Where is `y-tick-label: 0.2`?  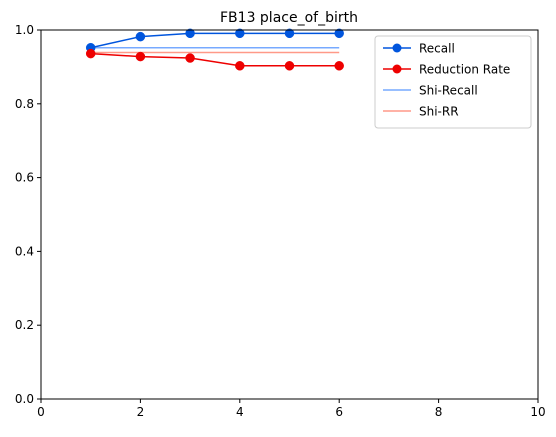 y-tick-label: 0.2 is located at coordinates (24, 325).